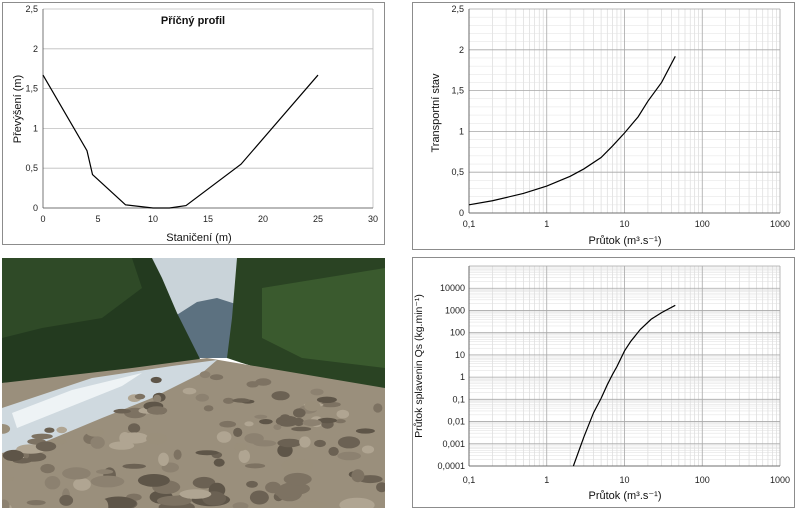 This screenshot has width=797, height=512. I want to click on y-tick-label: 0,0001, so click(451, 466).